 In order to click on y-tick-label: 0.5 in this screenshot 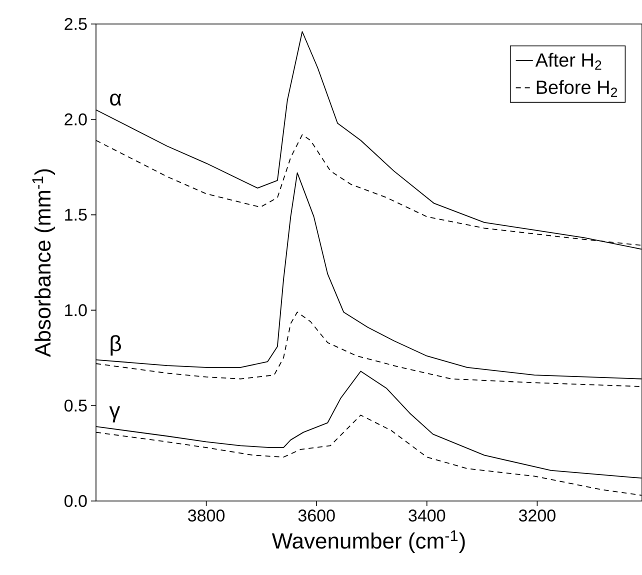, I will do `click(75, 406)`.